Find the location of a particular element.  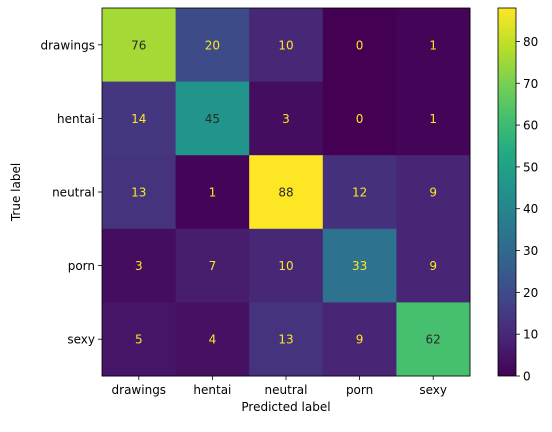

cell-value-label: 88 is located at coordinates (285, 193).